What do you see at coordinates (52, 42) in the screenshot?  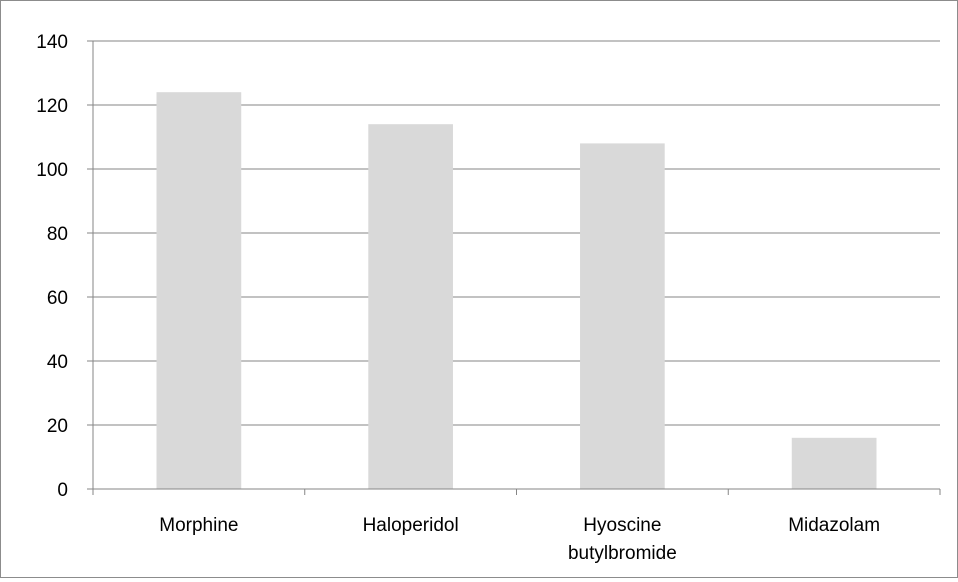 I see `y-tick-label: 140` at bounding box center [52, 42].